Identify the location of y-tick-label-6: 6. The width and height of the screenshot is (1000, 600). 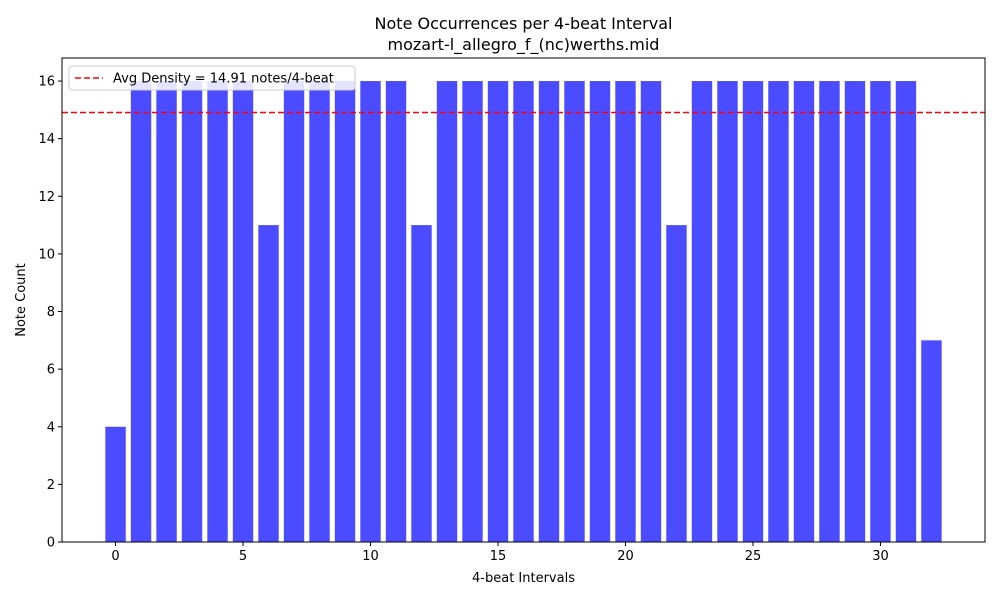
(51, 370).